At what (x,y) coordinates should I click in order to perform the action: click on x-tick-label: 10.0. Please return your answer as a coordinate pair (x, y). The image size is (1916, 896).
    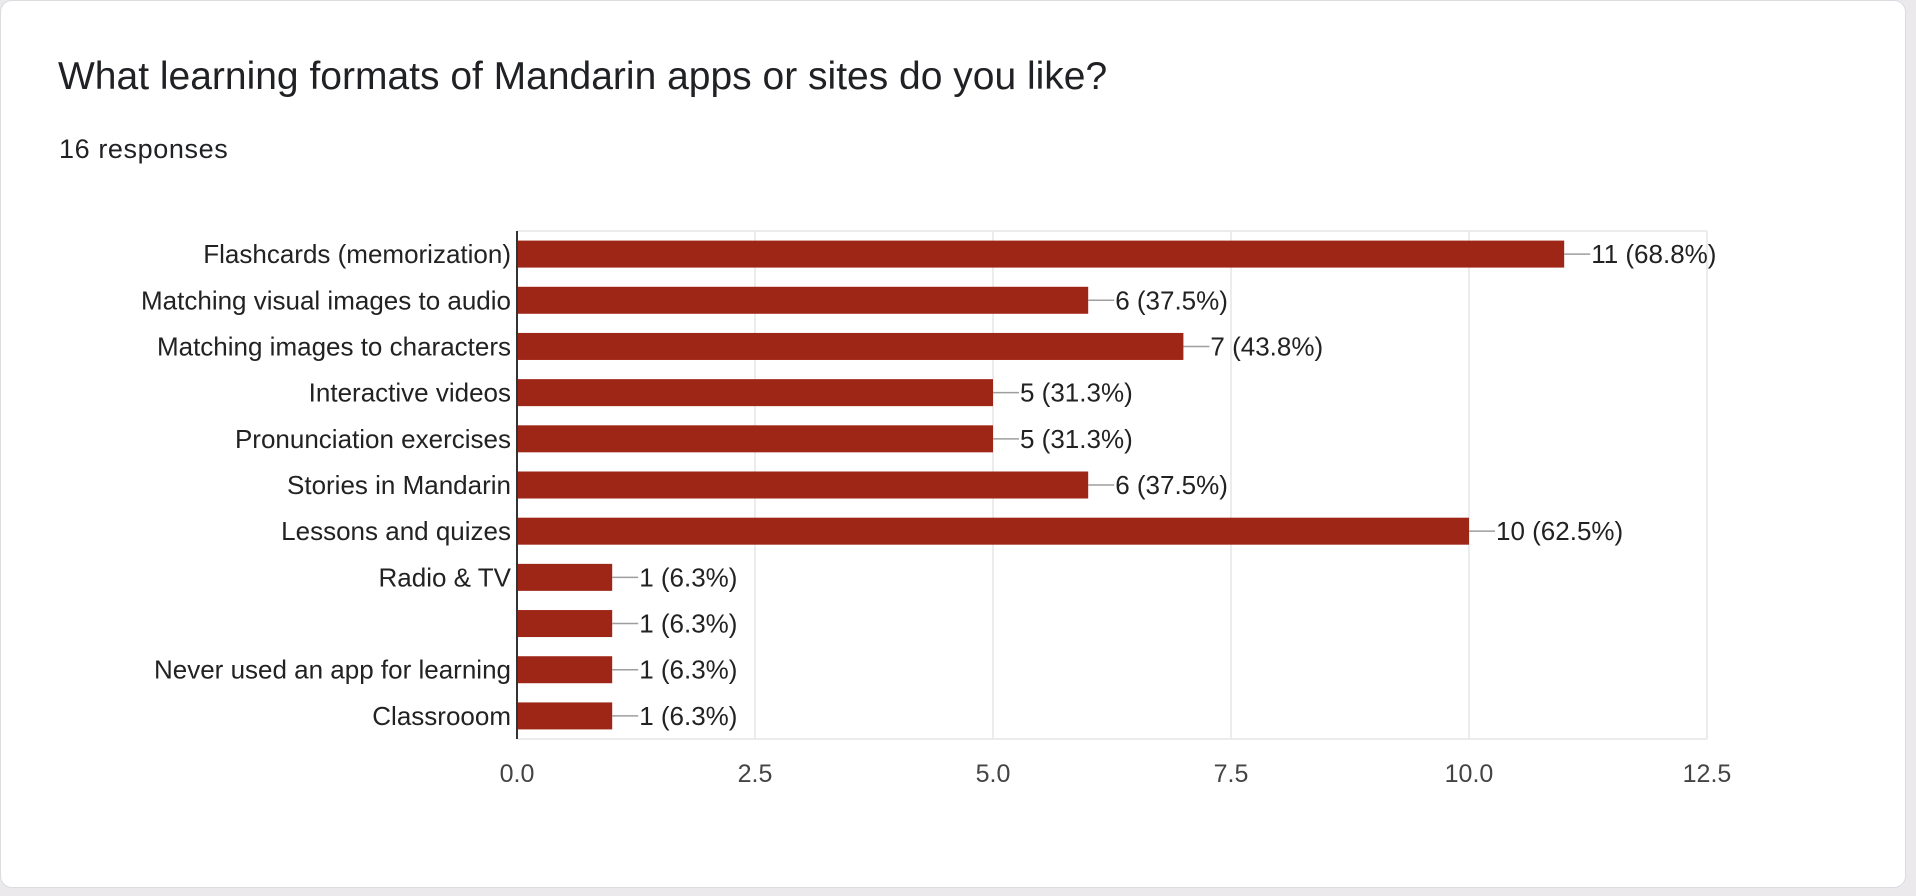
    Looking at the image, I should click on (1469, 774).